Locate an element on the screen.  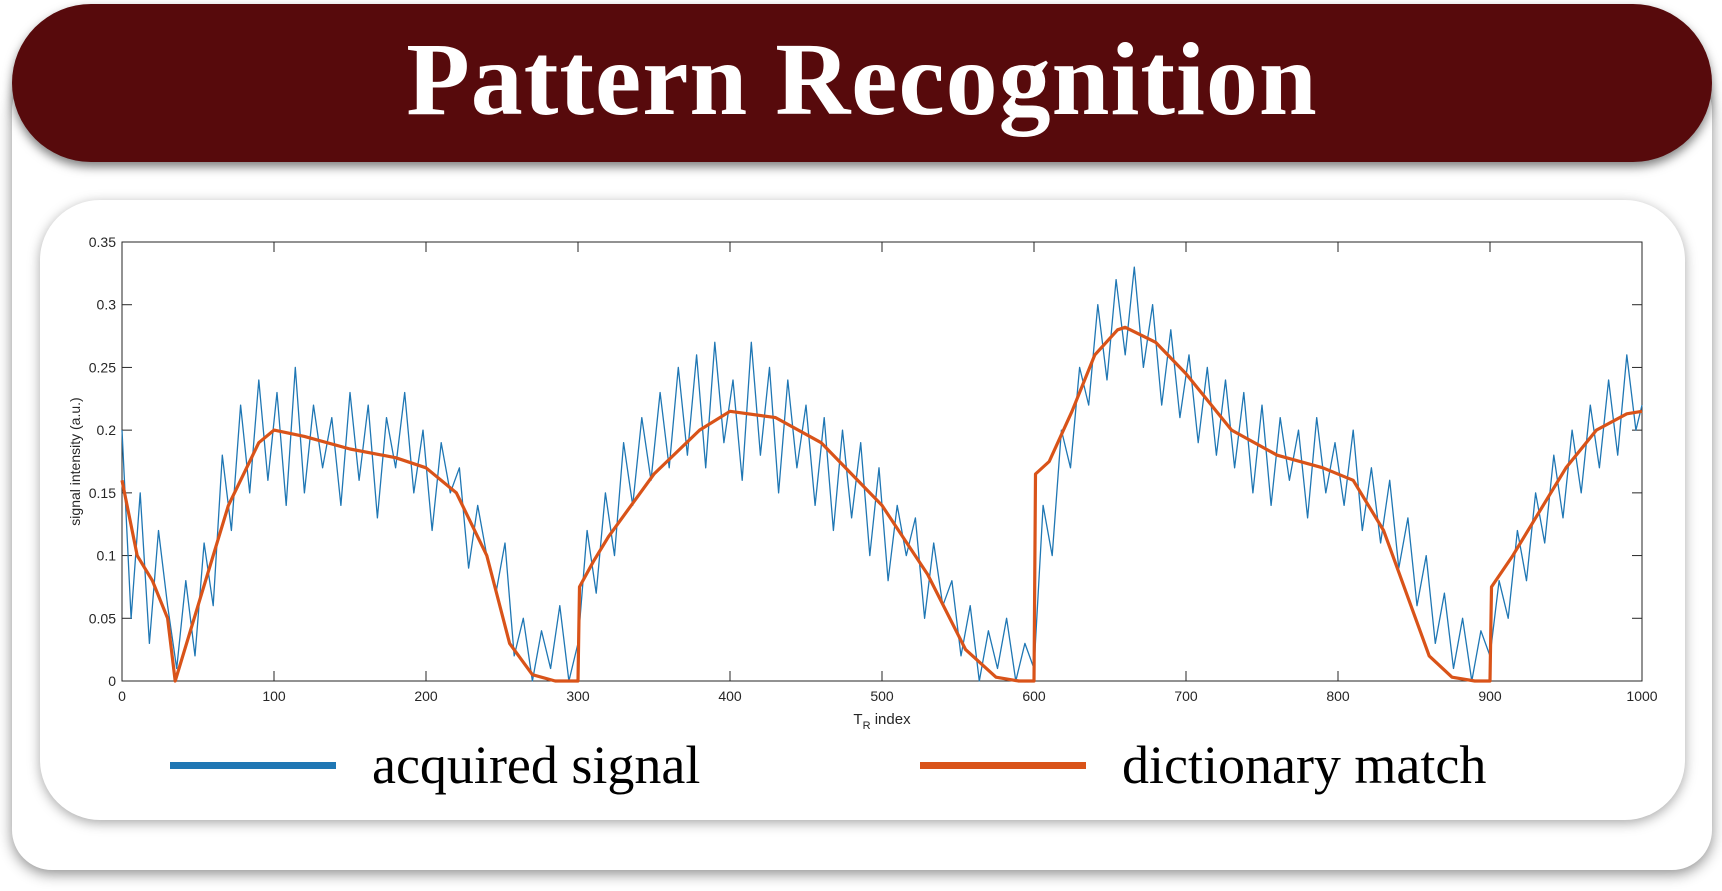
x-tick-label: 600 is located at coordinates (1034, 696).